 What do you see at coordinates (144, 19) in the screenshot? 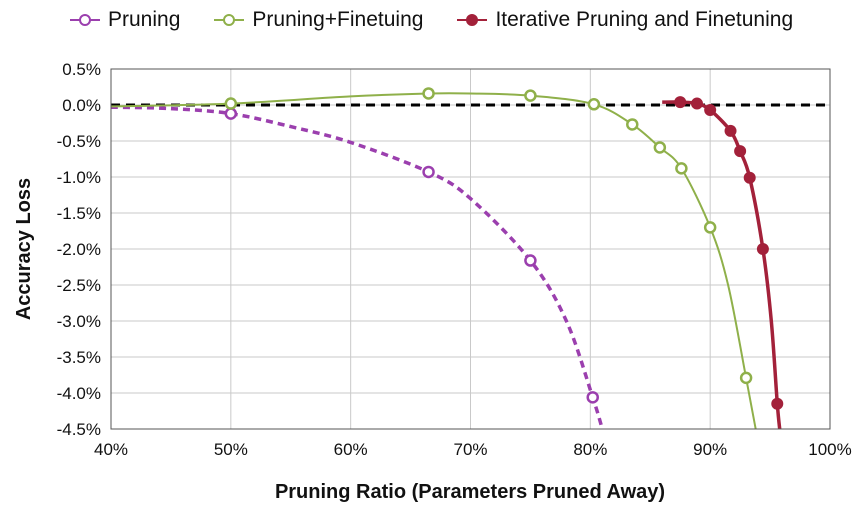
I see `legend-label-pruning: Pruning` at bounding box center [144, 19].